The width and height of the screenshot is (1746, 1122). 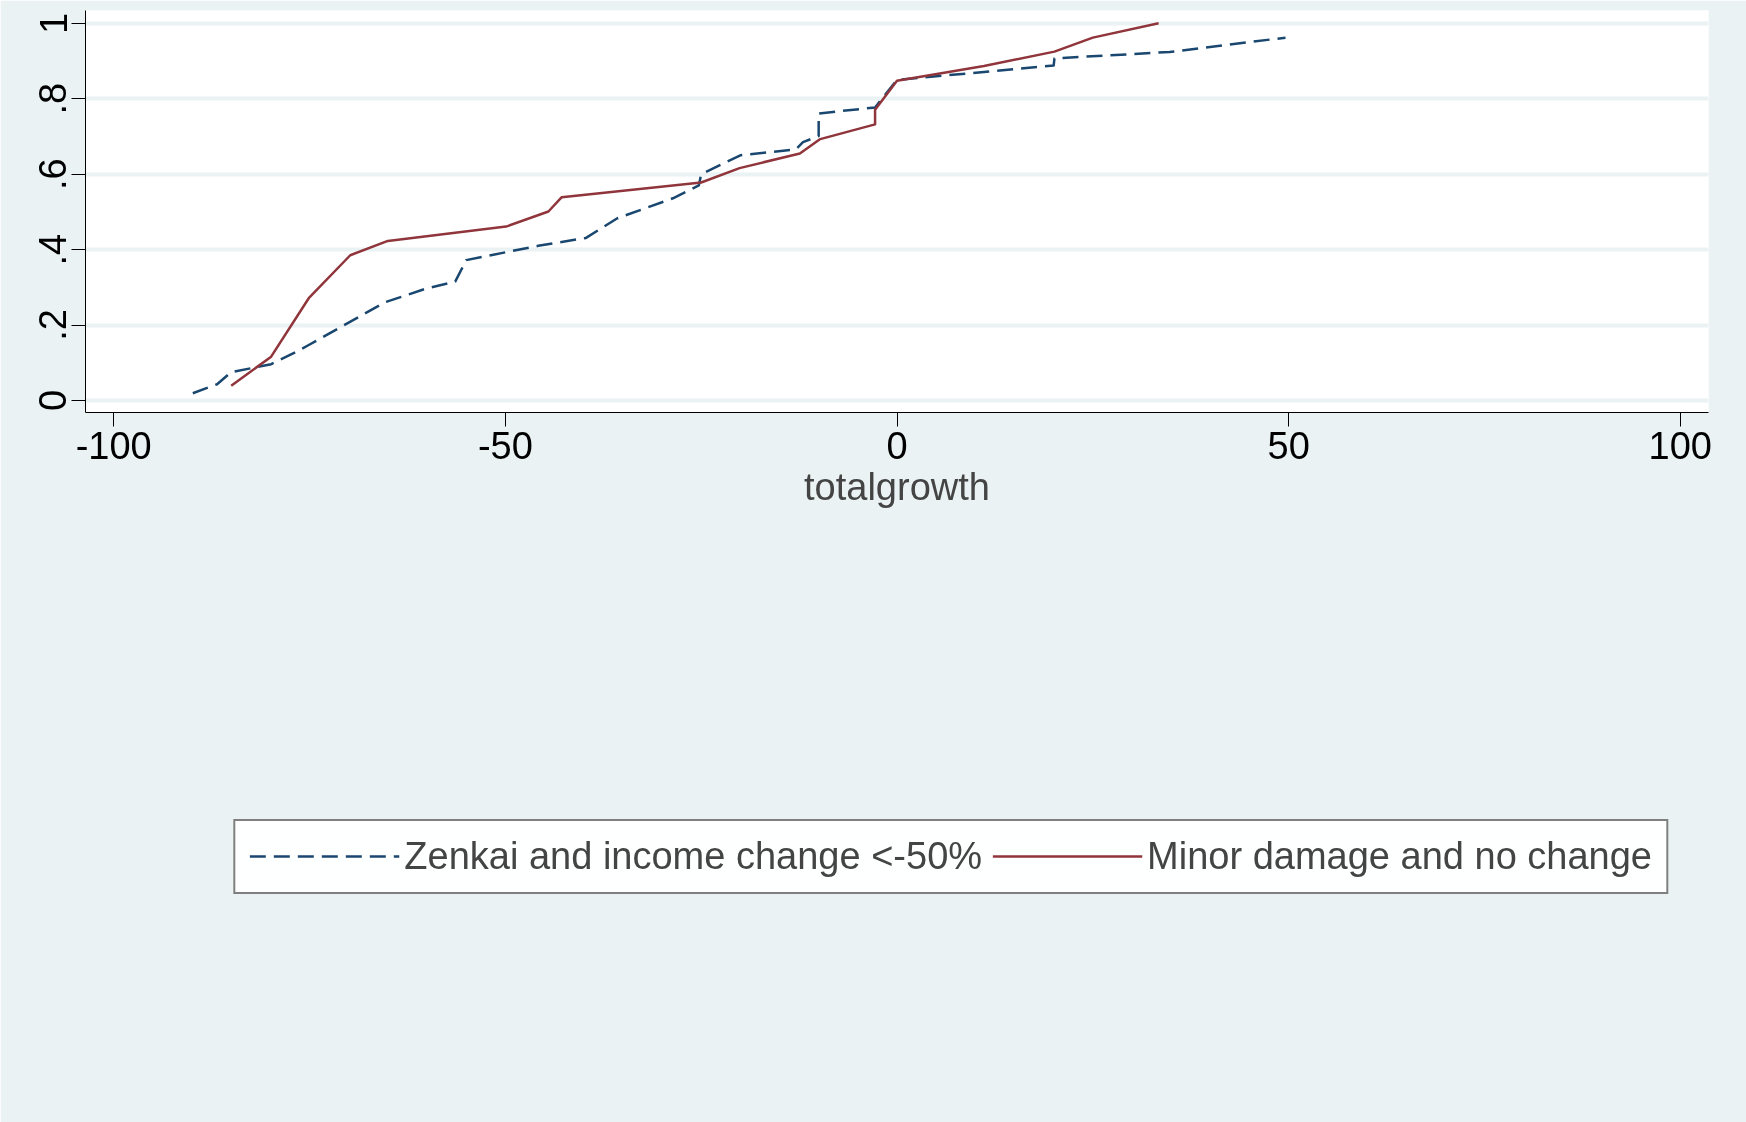 What do you see at coordinates (53, 249) in the screenshot?
I see `y-tick-label: .4` at bounding box center [53, 249].